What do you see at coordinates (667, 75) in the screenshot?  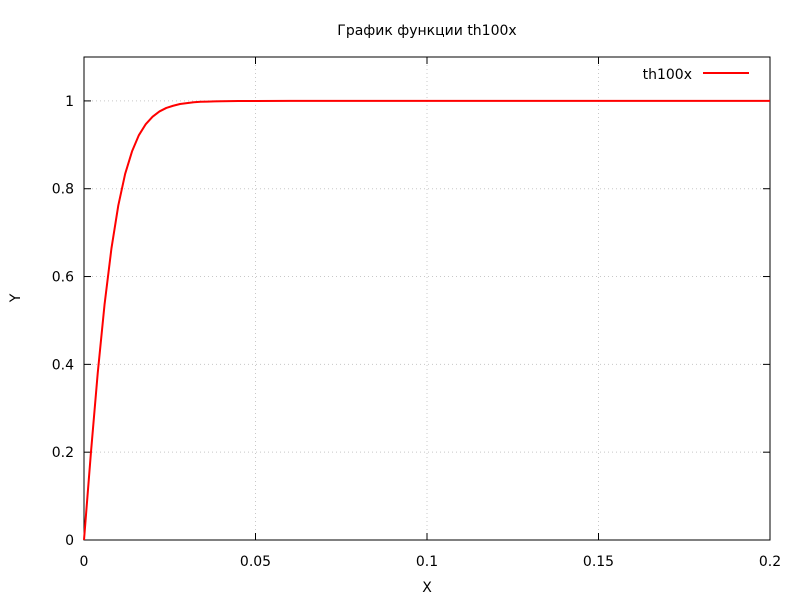 I see `legend-label: th100x` at bounding box center [667, 75].